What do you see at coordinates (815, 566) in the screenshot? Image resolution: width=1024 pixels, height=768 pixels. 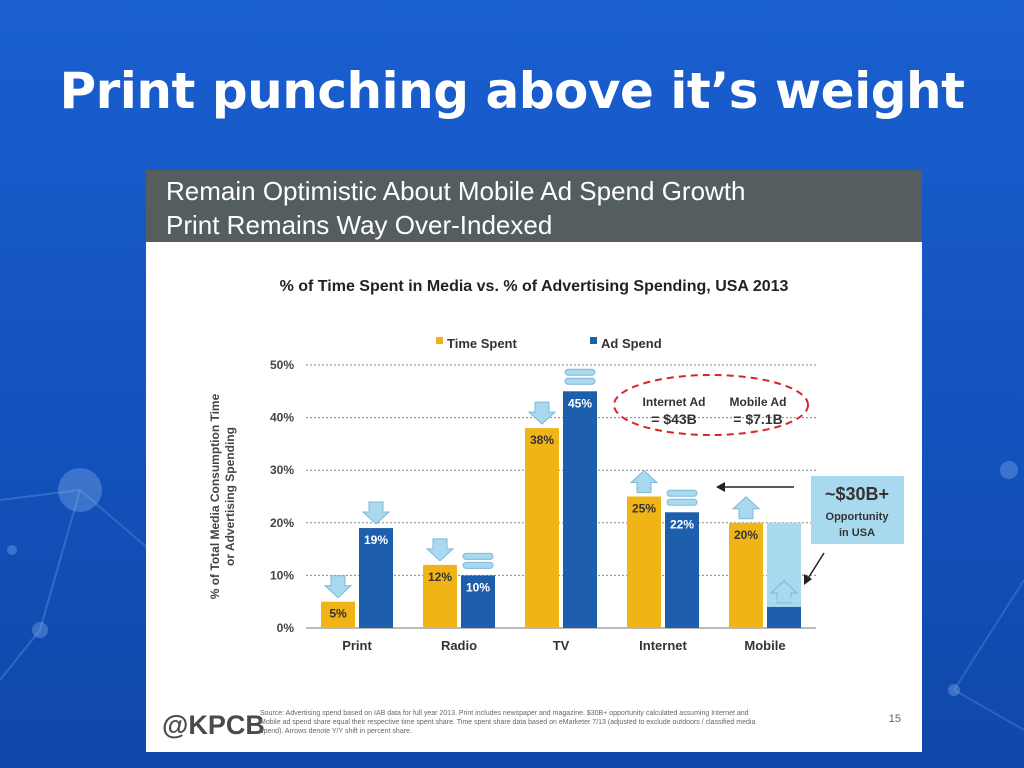 I see `opportunity-arrow` at bounding box center [815, 566].